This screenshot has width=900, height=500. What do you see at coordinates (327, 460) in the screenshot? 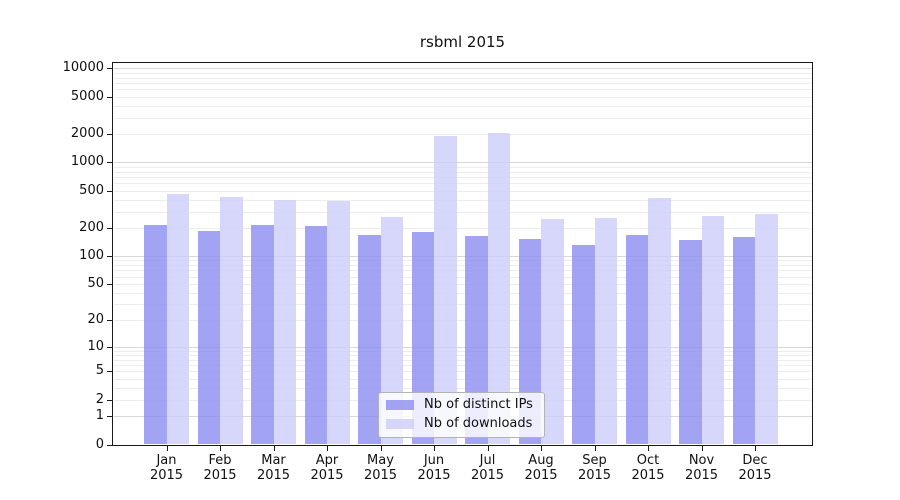
I see `x-tick-label-line: Apr` at bounding box center [327, 460].